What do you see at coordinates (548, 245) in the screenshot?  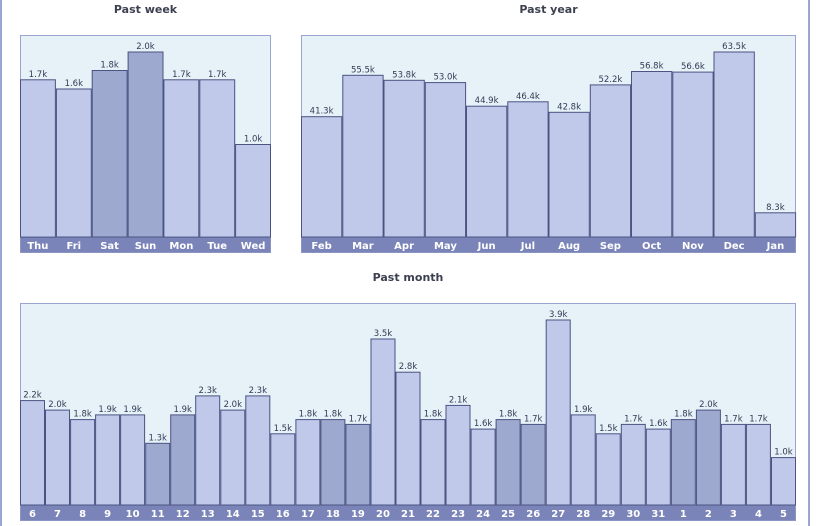 I see `year-axis-band` at bounding box center [548, 245].